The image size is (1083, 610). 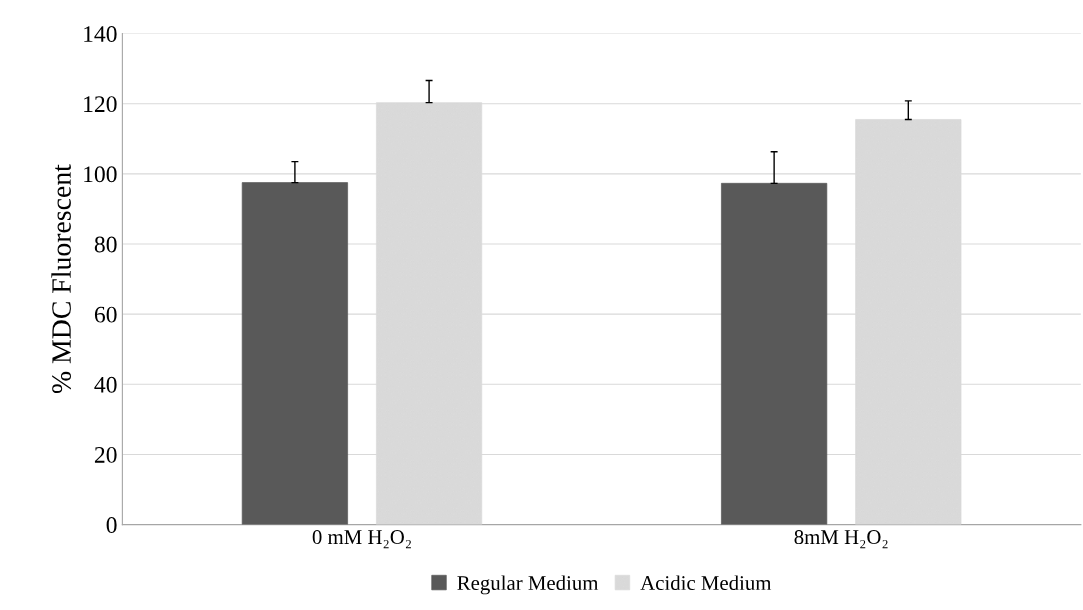 What do you see at coordinates (105, 454) in the screenshot?
I see `y-tick-label: 20` at bounding box center [105, 454].